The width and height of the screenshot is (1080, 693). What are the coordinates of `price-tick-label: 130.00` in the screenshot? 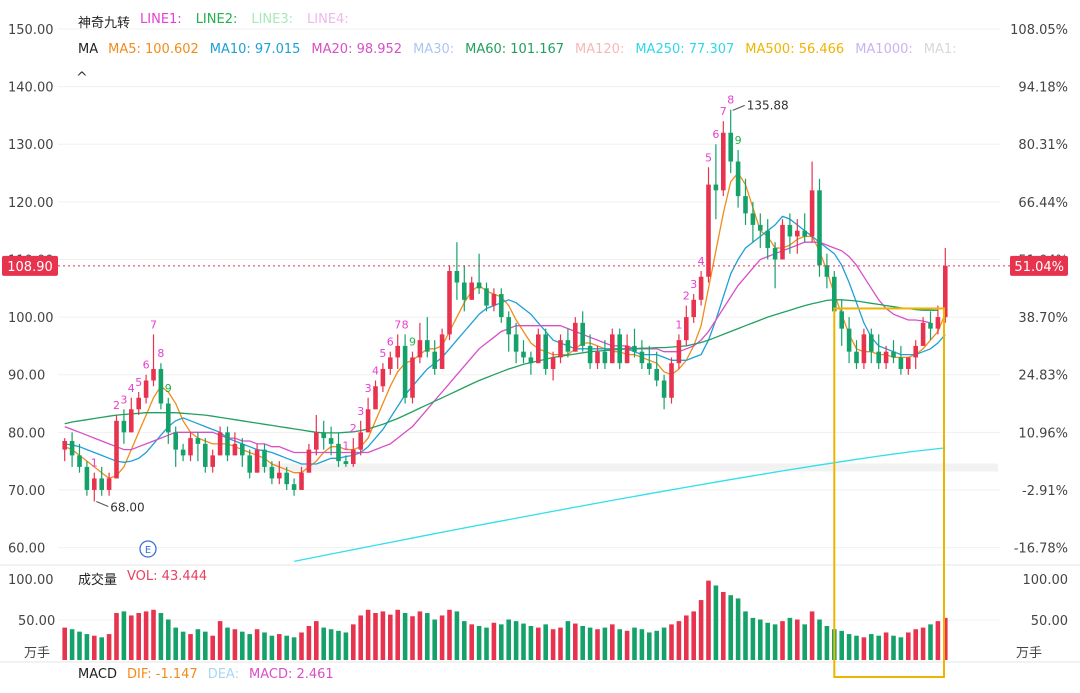 It's located at (31, 145).